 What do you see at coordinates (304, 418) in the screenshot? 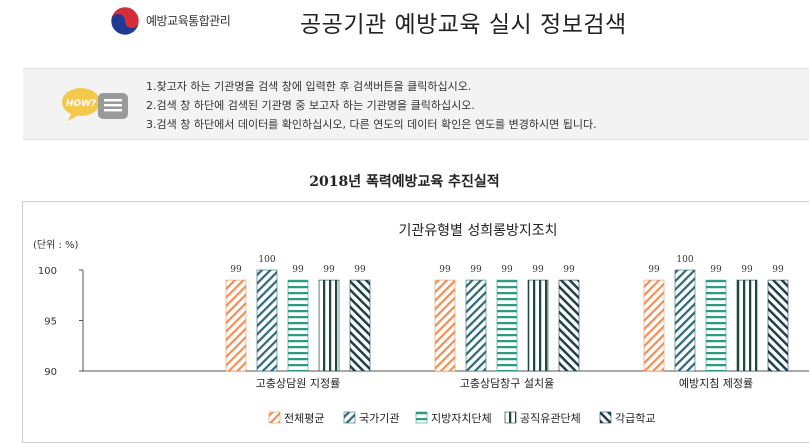
I see `legend-label: 전체평균` at bounding box center [304, 418].